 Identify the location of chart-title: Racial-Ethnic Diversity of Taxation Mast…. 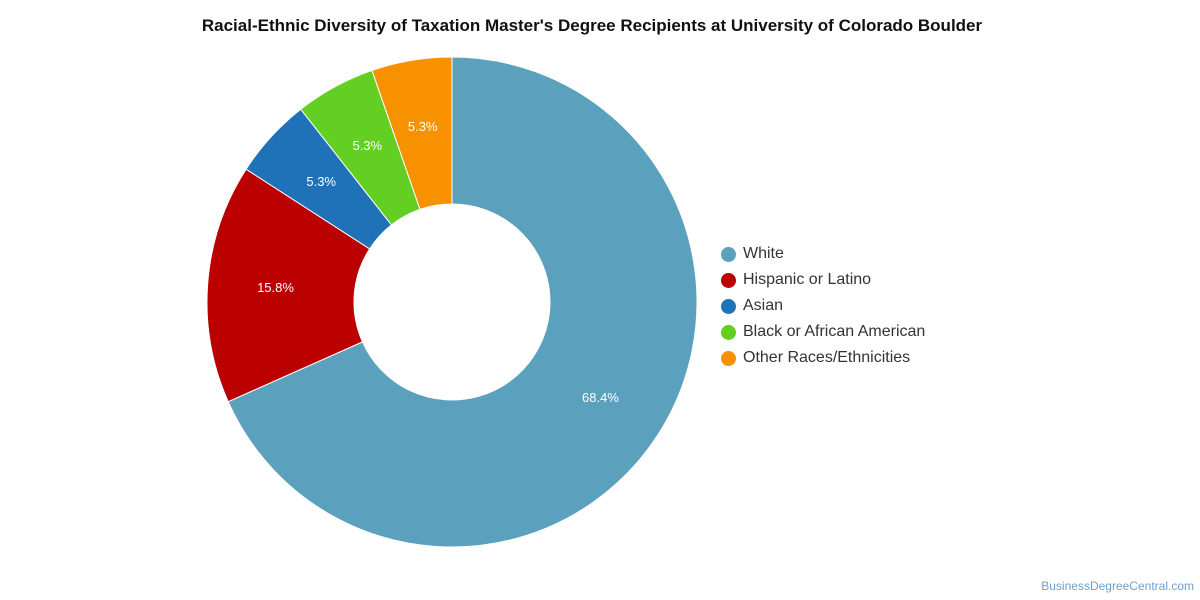
(592, 25).